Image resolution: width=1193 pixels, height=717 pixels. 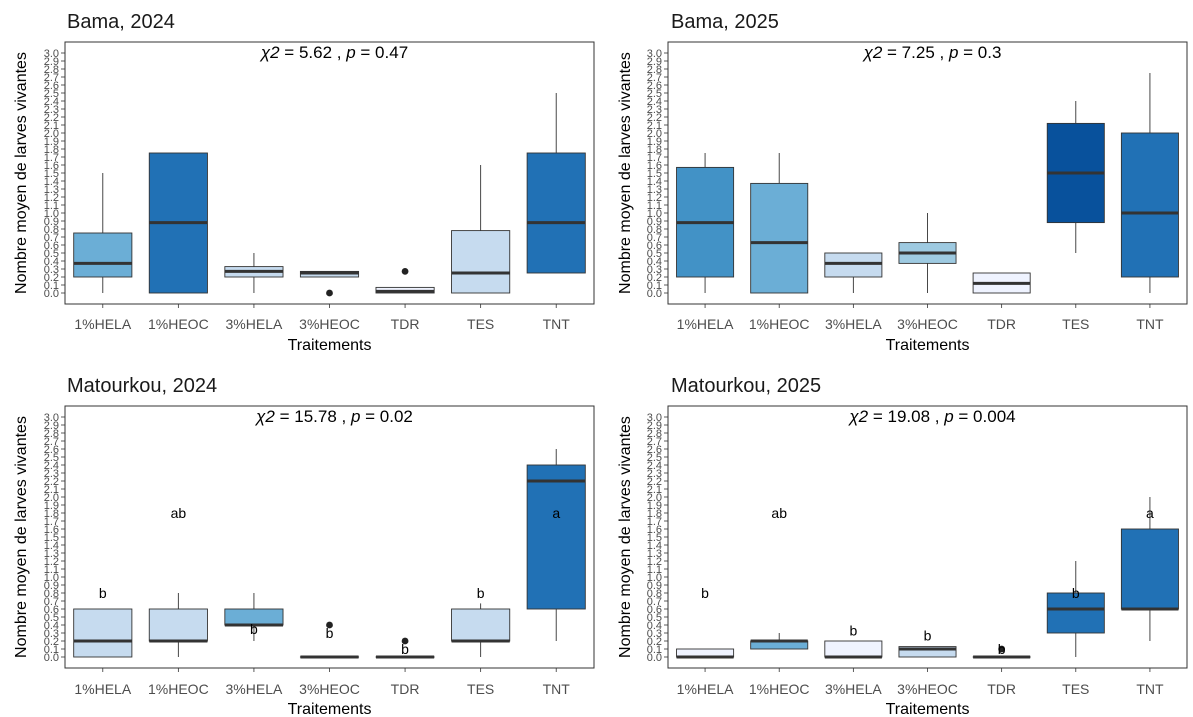 What do you see at coordinates (51, 522) in the screenshot?
I see `y-tick-label: 1.7` at bounding box center [51, 522].